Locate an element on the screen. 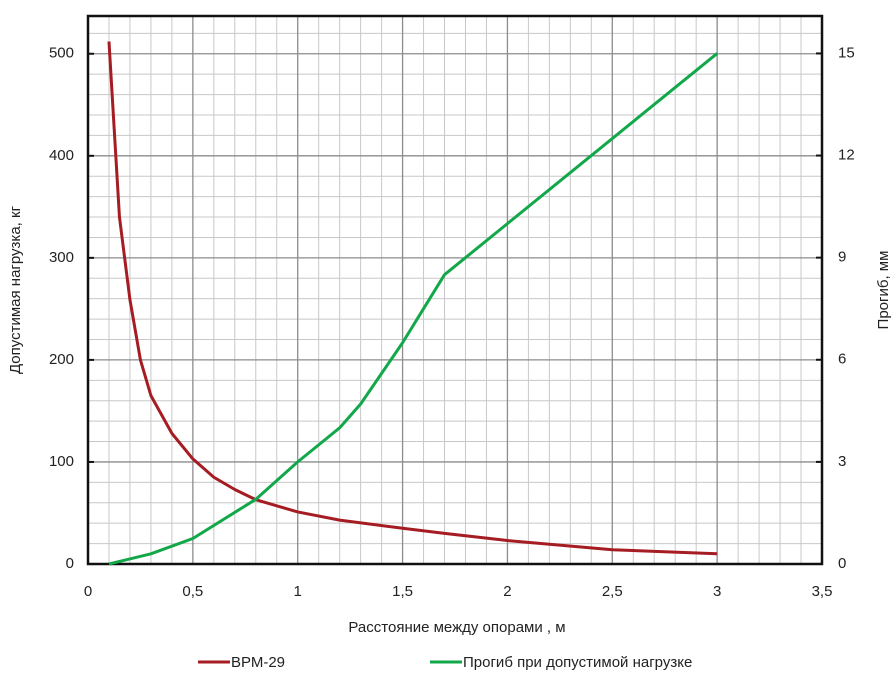 Image resolution: width=892 pixels, height=682 pixels. y-tick-label: 400 is located at coordinates (61, 155).